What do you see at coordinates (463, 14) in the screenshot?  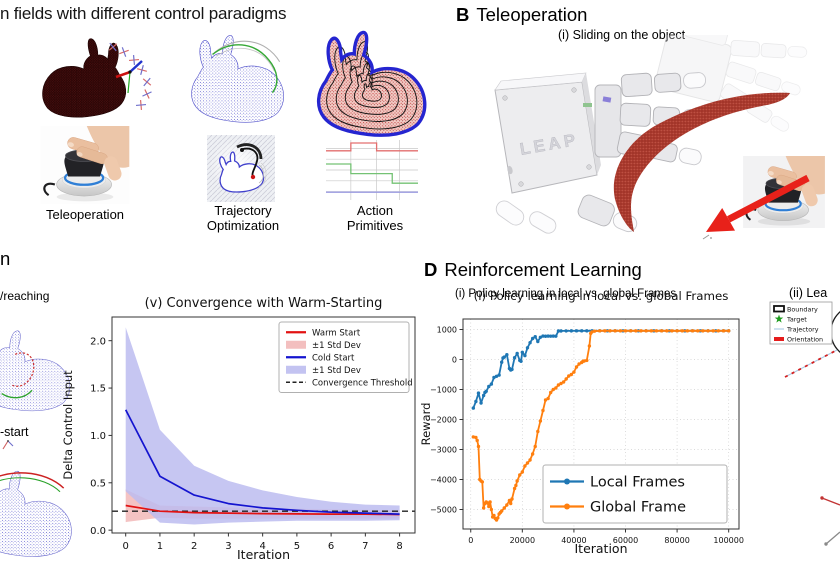 I see `panel-b-letter: B` at bounding box center [463, 14].